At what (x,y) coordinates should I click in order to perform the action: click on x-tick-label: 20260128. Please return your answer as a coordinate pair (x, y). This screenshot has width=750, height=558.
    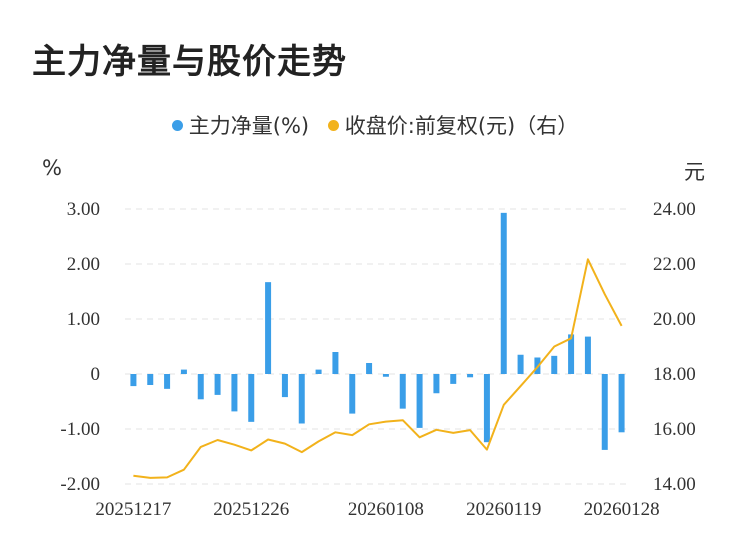
    Looking at the image, I should click on (622, 509).